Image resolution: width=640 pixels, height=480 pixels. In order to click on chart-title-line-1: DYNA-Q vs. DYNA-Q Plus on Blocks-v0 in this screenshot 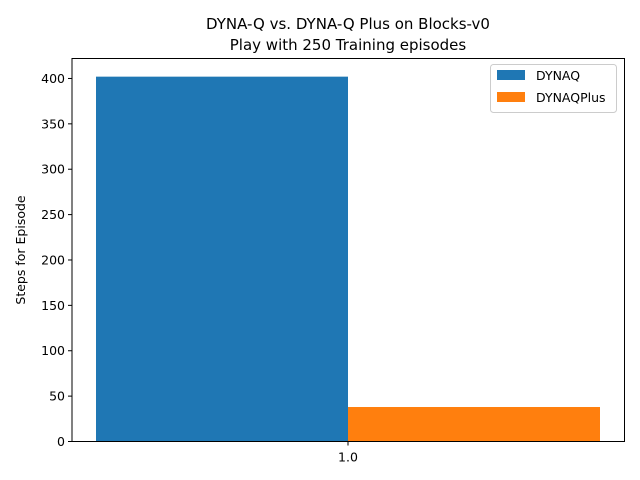, I will do `click(348, 24)`.